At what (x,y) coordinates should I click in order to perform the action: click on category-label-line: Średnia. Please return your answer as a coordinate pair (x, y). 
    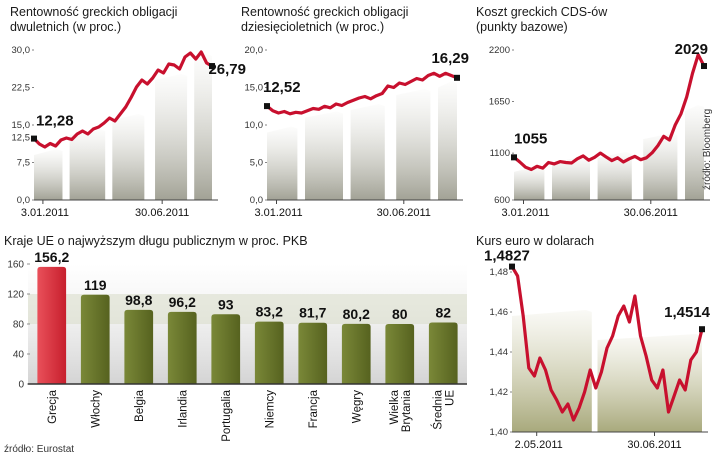
    Looking at the image, I should click on (437, 409).